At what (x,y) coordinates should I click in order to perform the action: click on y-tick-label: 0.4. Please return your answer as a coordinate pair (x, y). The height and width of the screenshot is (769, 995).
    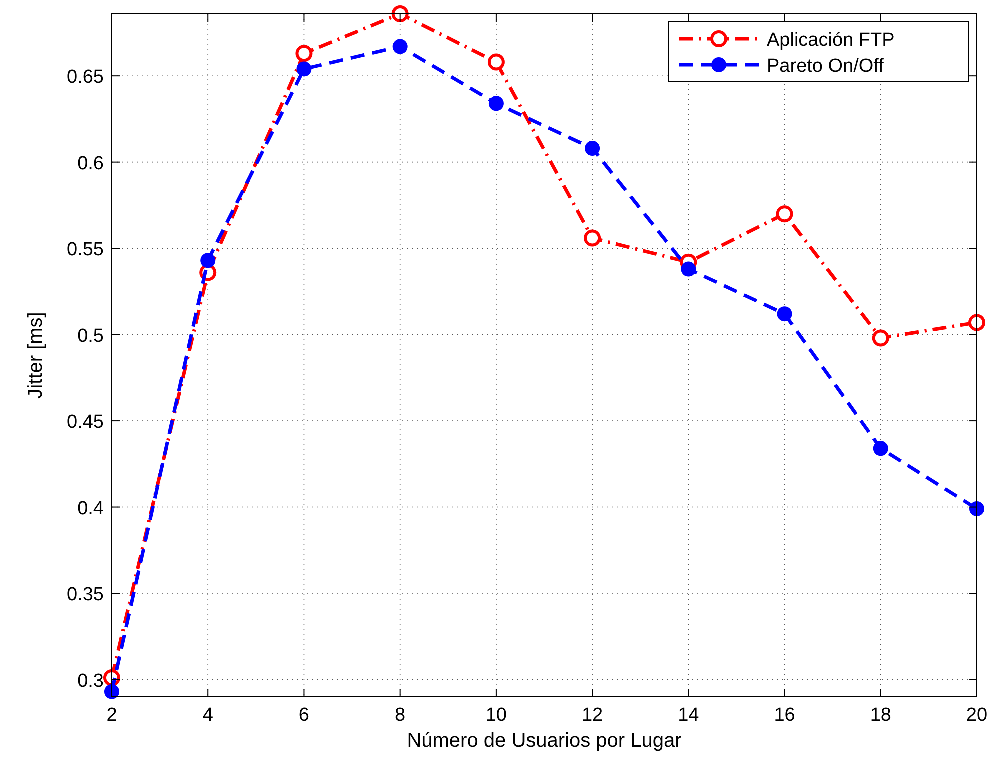
    Looking at the image, I should click on (91, 509).